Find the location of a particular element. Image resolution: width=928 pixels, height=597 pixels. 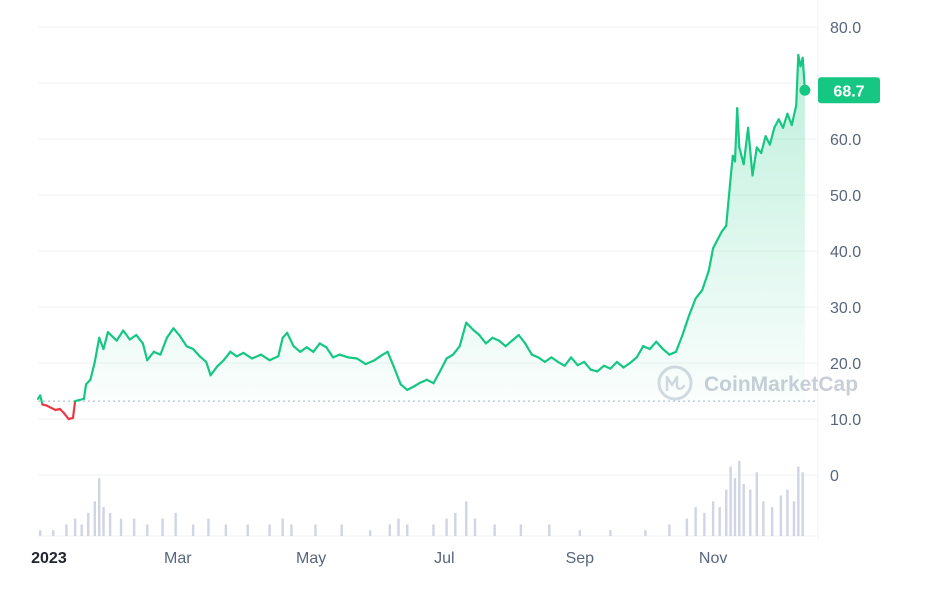

volume-bars is located at coordinates (421, 498).